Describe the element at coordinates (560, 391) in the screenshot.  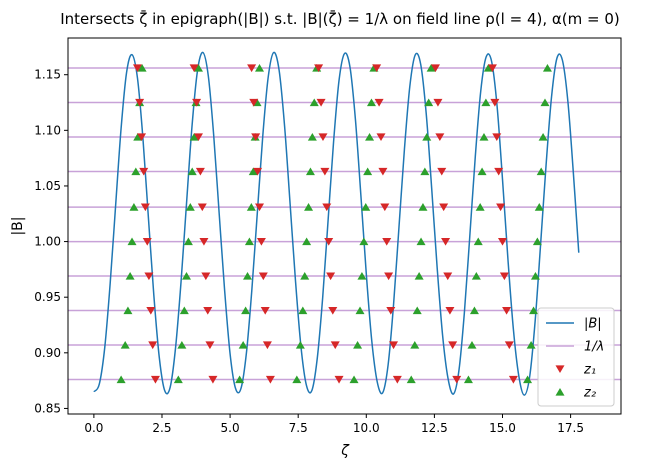
I see `legend-swatch-z2` at that location.